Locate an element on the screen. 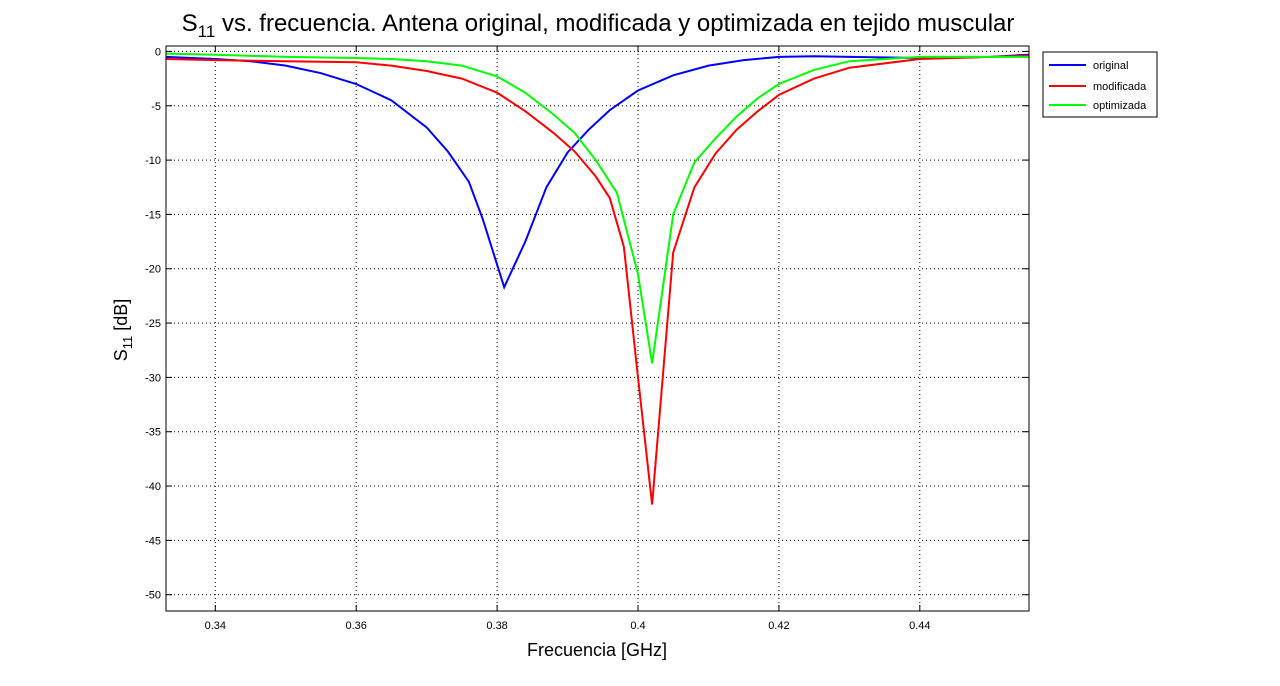  y-tick-label: -40 is located at coordinates (153, 487).